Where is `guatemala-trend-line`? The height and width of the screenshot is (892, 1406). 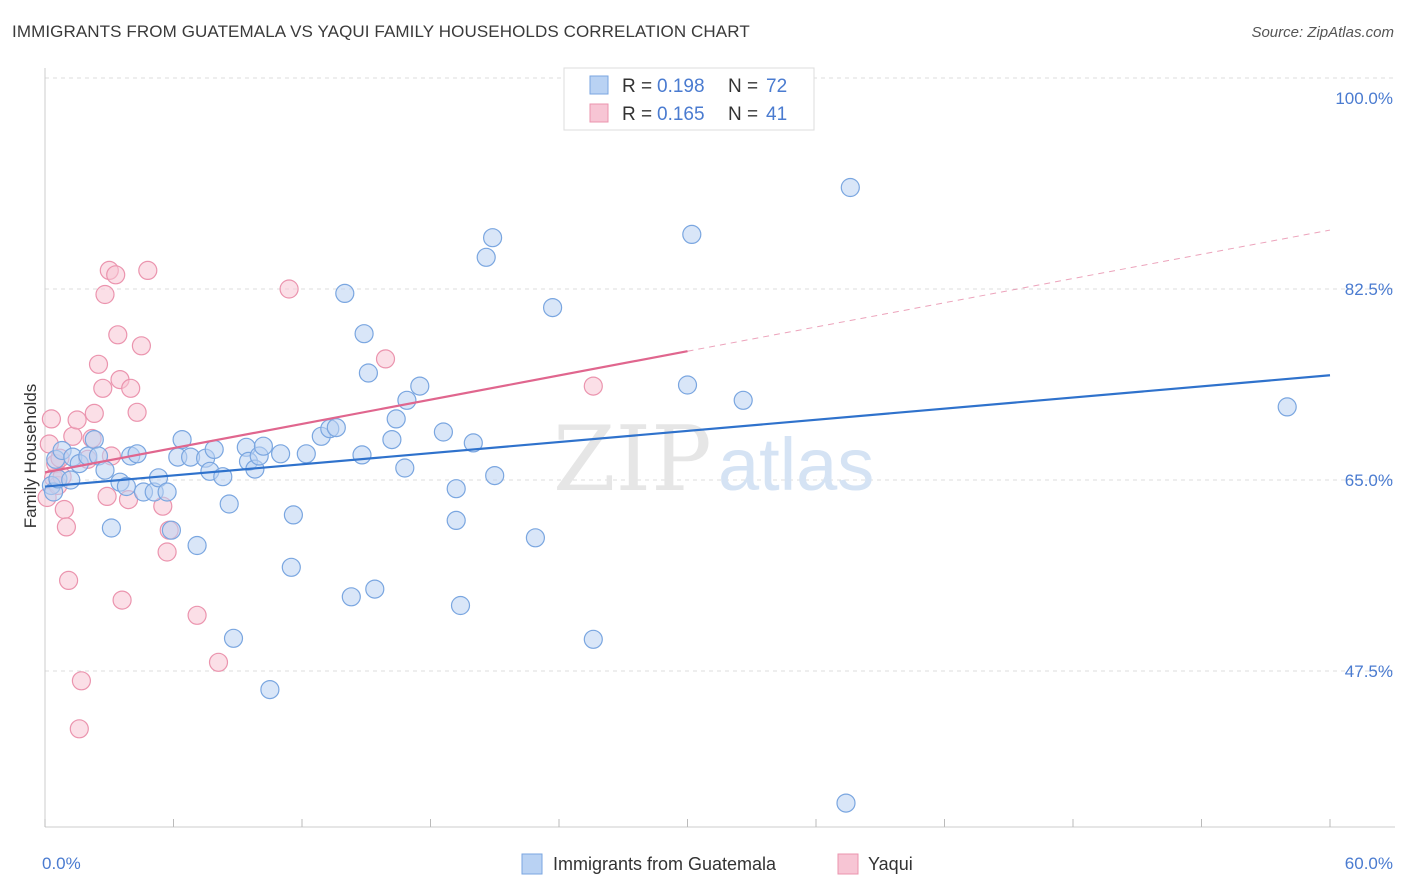 guatemala-trend-line is located at coordinates (687, 431).